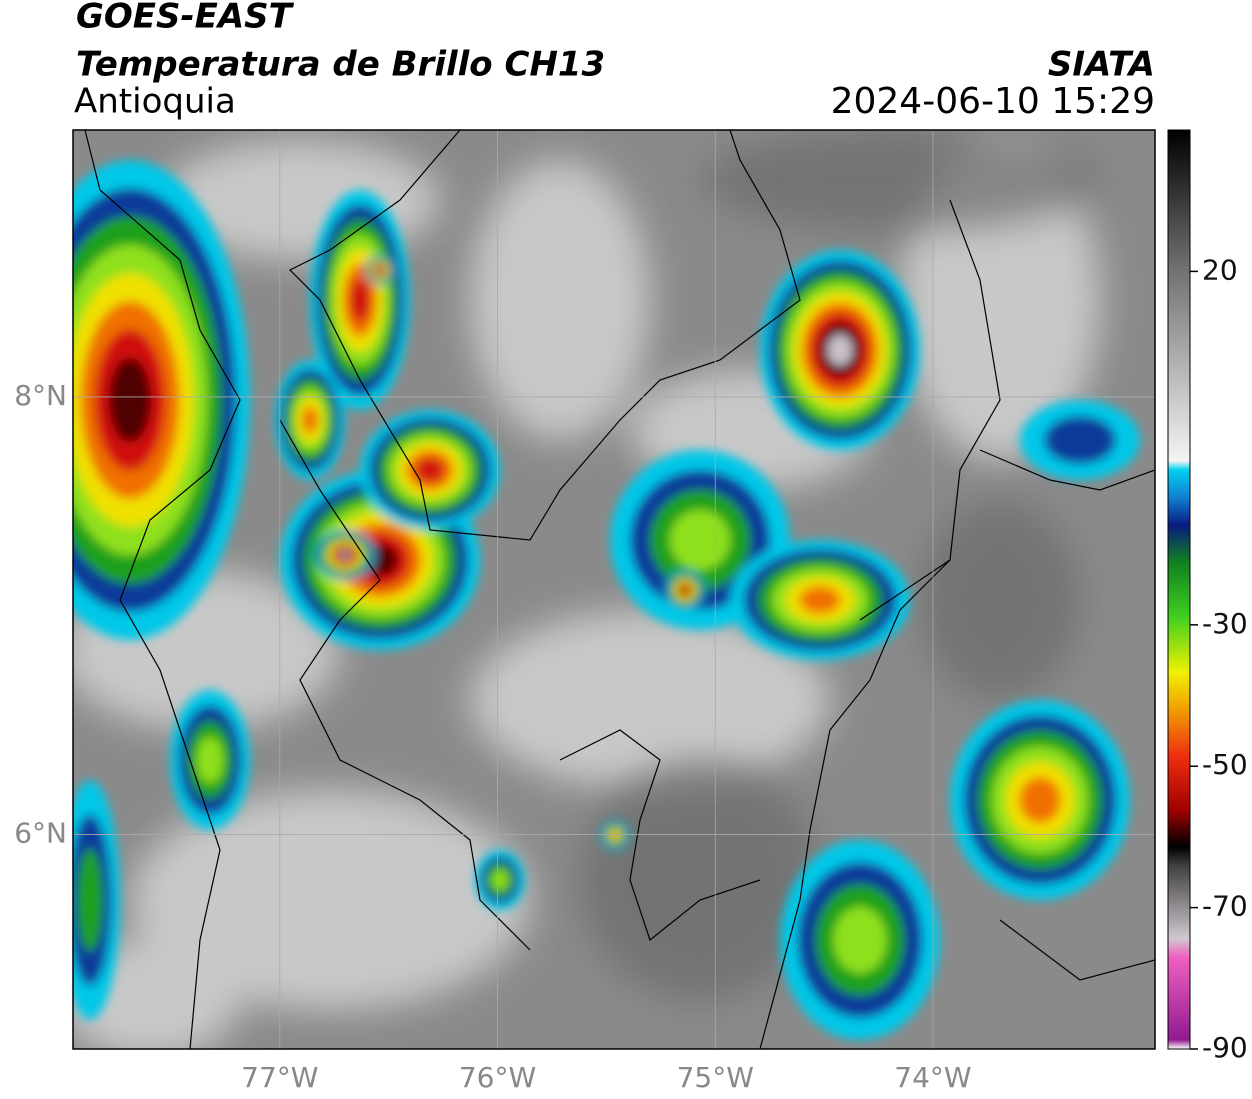 Image resolution: width=1252 pixels, height=1099 pixels. Describe the element at coordinates (185, 18) in the screenshot. I see `title: GOES-EAST` at that location.